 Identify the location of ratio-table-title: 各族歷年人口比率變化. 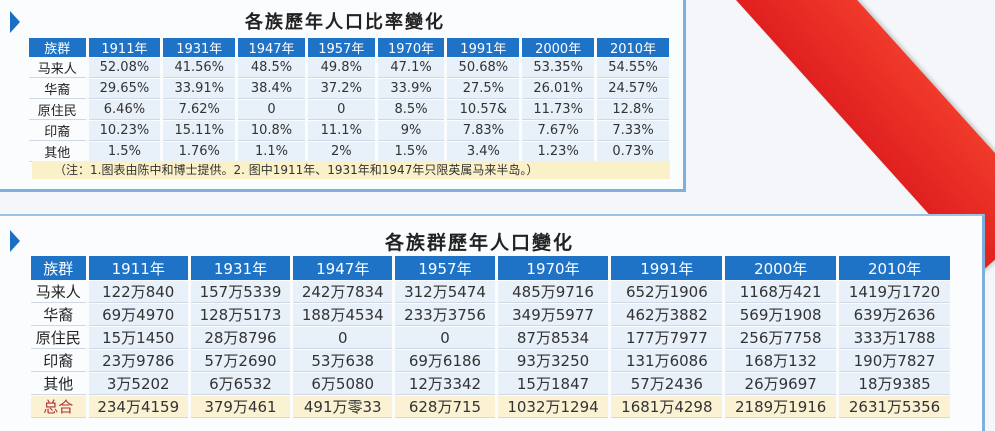
(345, 22).